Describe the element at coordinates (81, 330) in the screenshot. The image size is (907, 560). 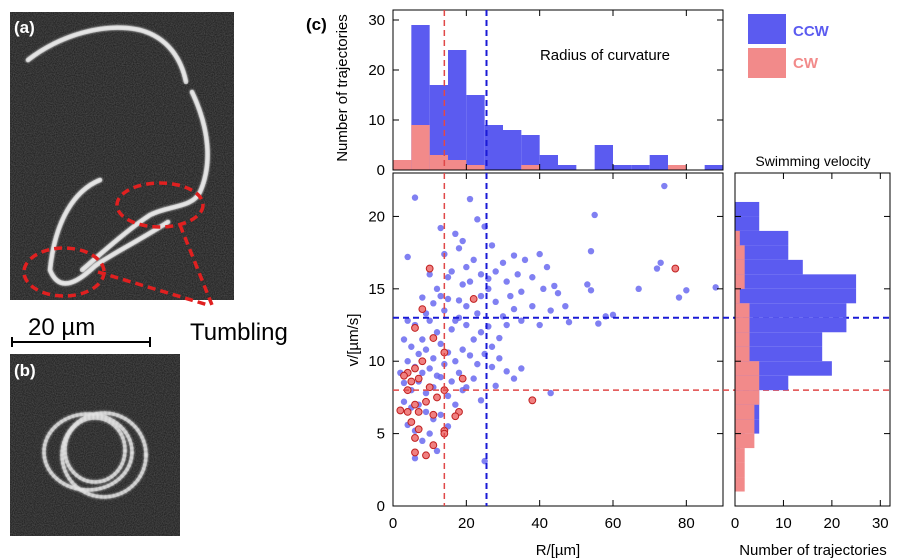
I see `scale-bar: 20 µm` at that location.